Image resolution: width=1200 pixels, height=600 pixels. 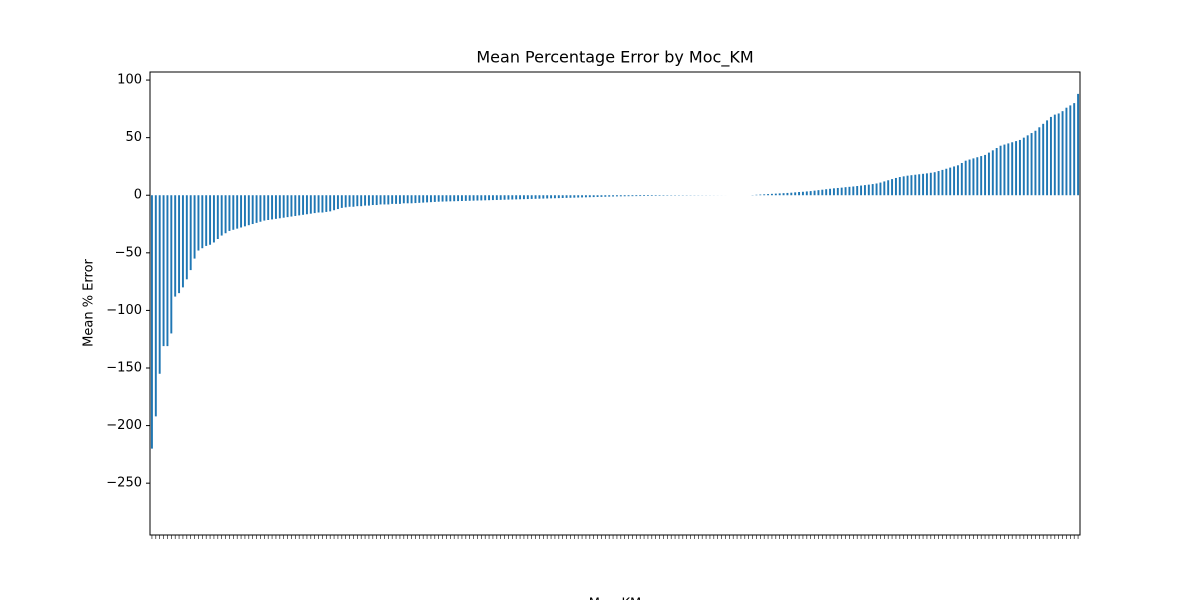 What do you see at coordinates (133, 137) in the screenshot?
I see `y-tick-label: 50` at bounding box center [133, 137].